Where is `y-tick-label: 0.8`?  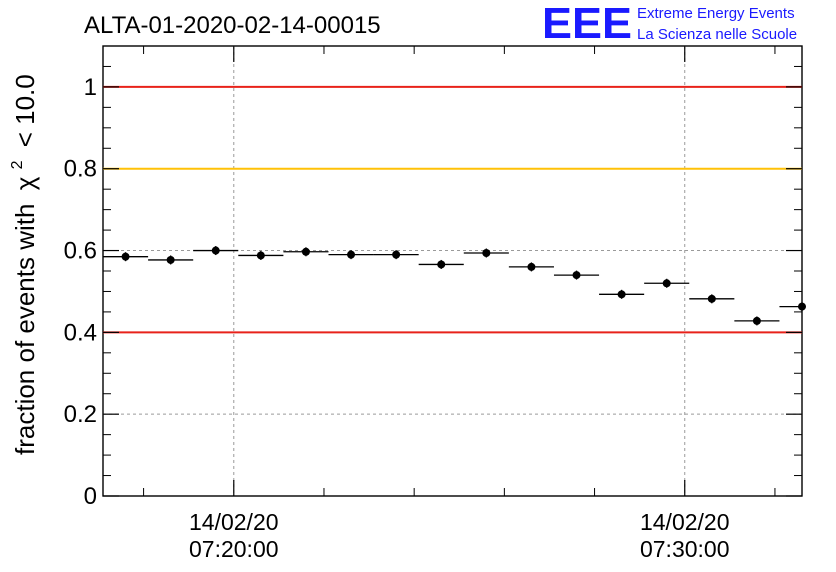 y-tick-label: 0.8 is located at coordinates (80, 169).